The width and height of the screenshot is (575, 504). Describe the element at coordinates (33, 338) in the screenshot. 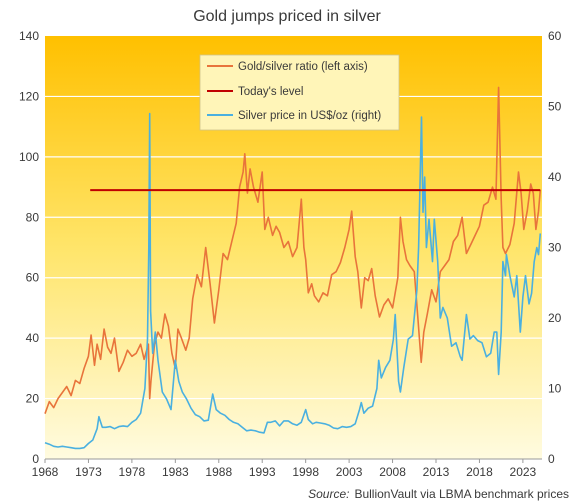

I see `left-tick-label: 40` at that location.